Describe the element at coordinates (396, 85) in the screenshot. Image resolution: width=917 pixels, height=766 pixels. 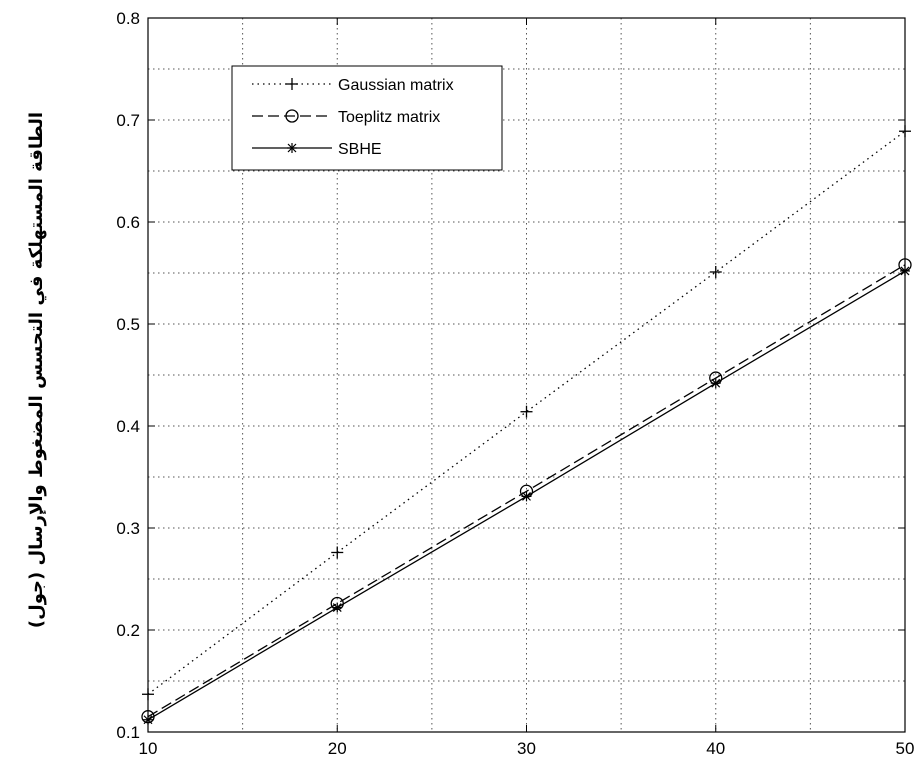
I see `legend-label: Gaussian matrix` at that location.